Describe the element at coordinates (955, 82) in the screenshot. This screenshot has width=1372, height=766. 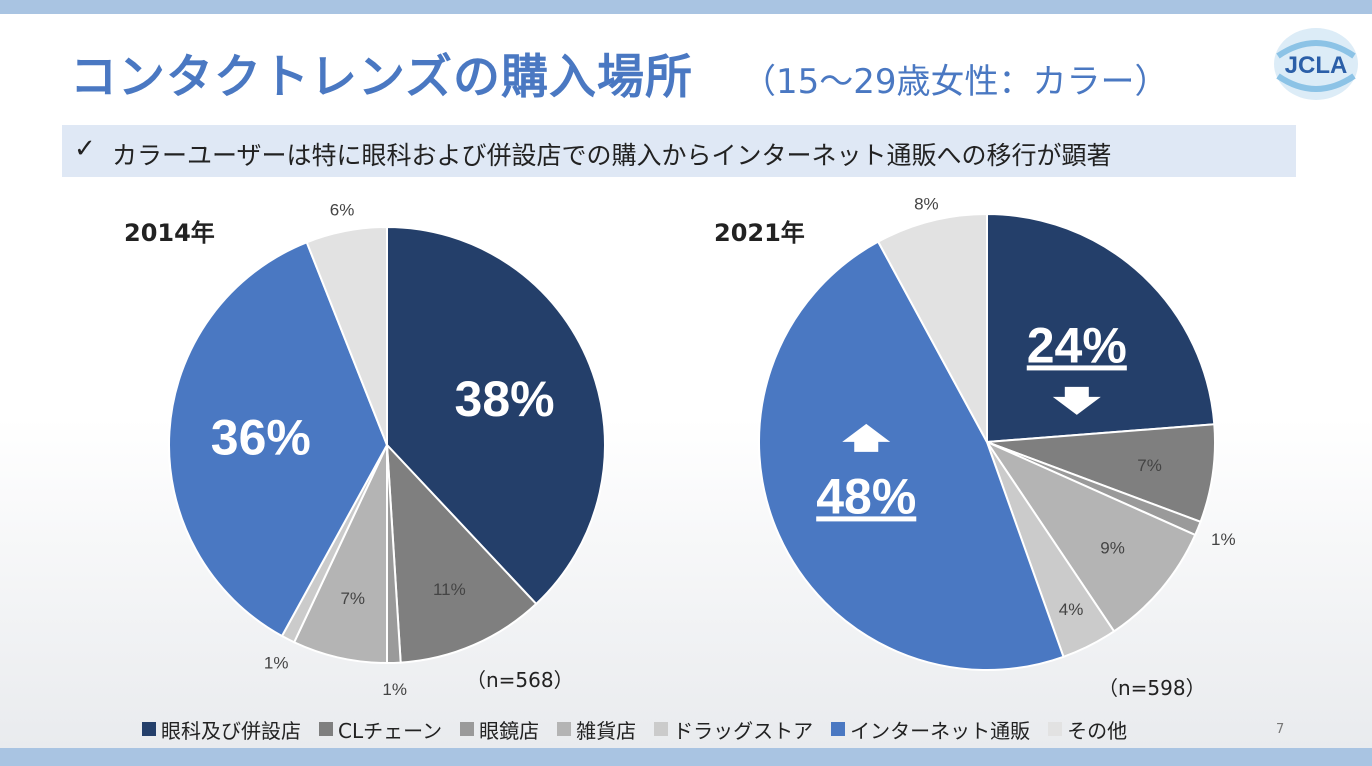
I see `slide-subtitle: （15～29歳女性：カラー）` at that location.